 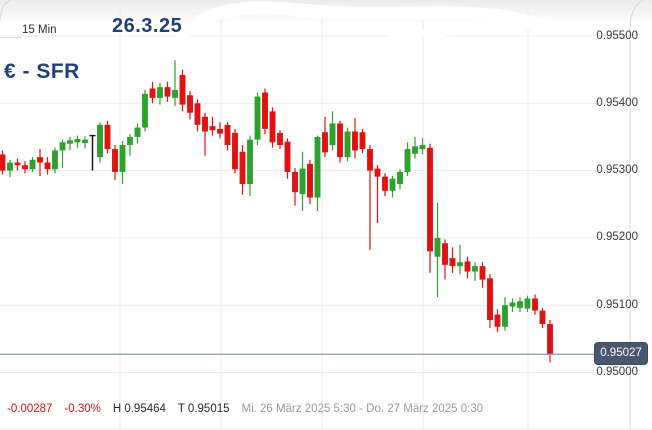 I want to click on swoosh-watermark, so click(x=365, y=21).